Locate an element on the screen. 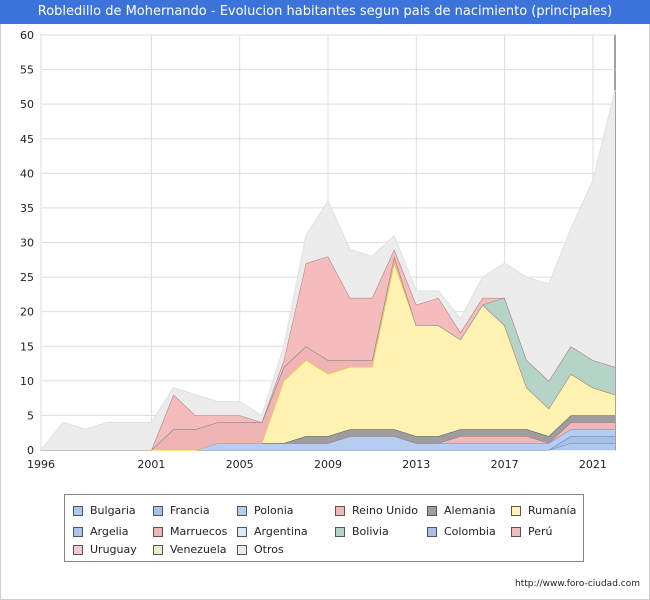  area-alemania is located at coordinates (328, 432).